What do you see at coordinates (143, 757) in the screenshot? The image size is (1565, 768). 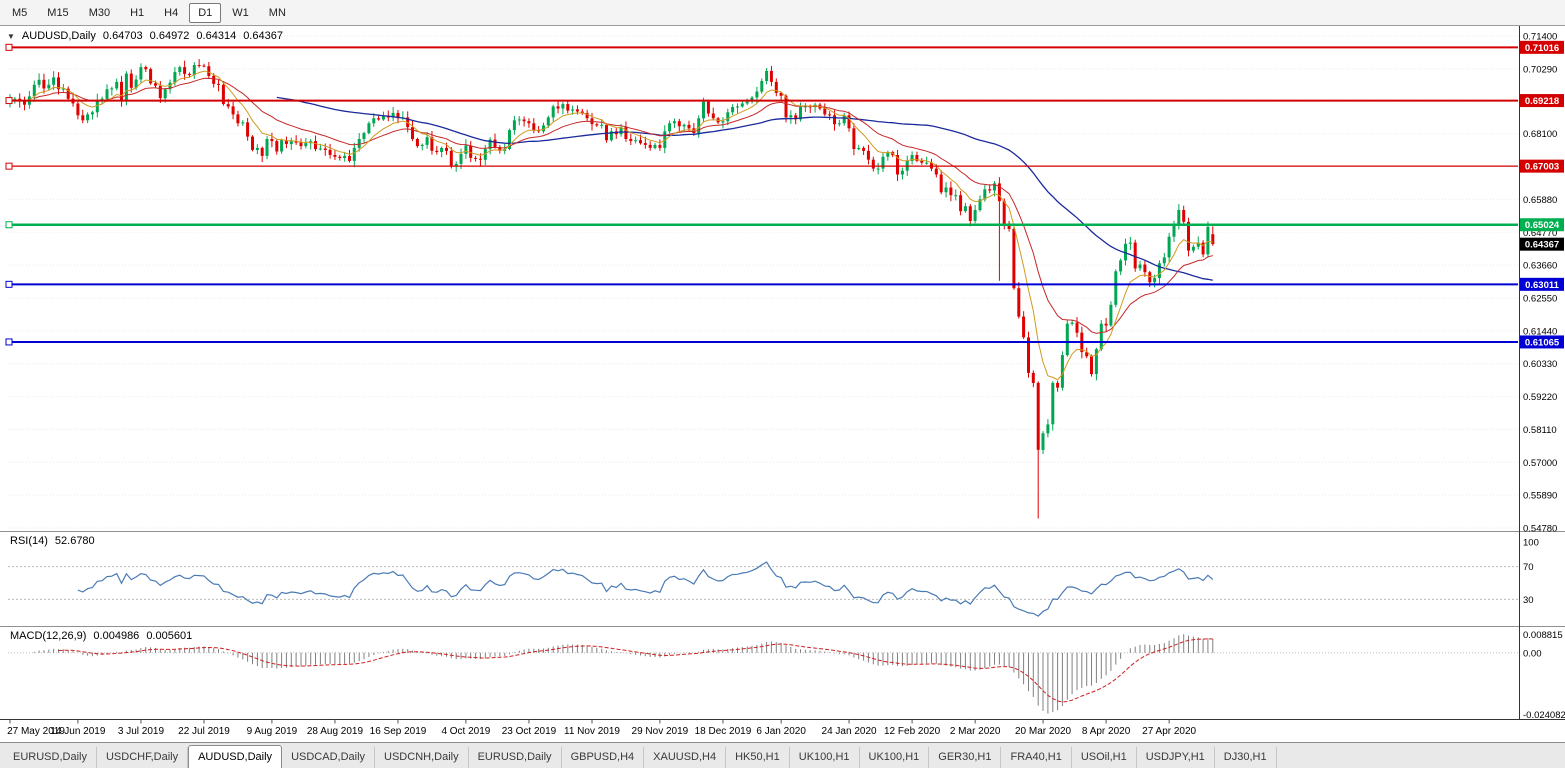 I see `chart-tab-usdchf-daily: USDCHF,Daily` at bounding box center [143, 757].